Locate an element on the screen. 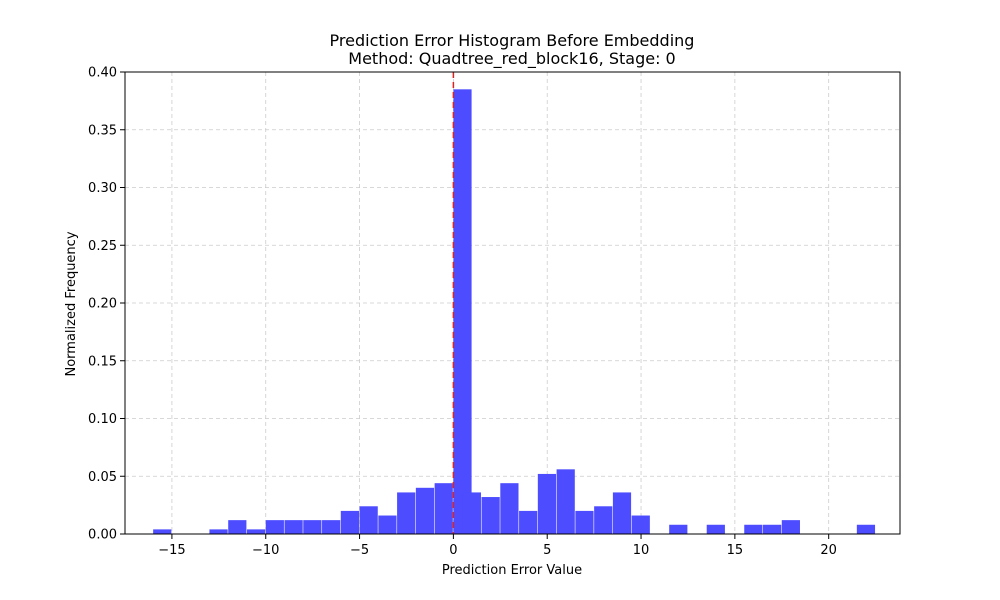  y-tick-label: 0.25 is located at coordinates (102, 246).